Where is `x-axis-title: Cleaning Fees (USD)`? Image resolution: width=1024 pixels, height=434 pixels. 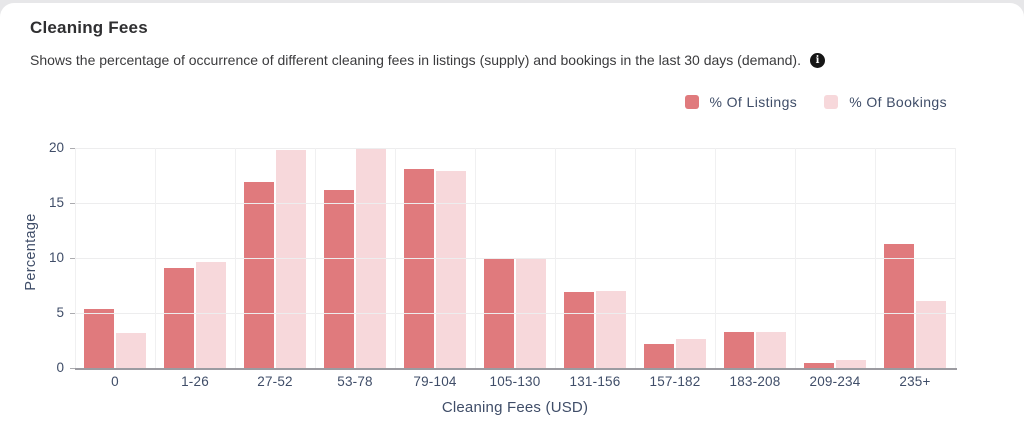 x-axis-title: Cleaning Fees (USD) is located at coordinates (515, 407).